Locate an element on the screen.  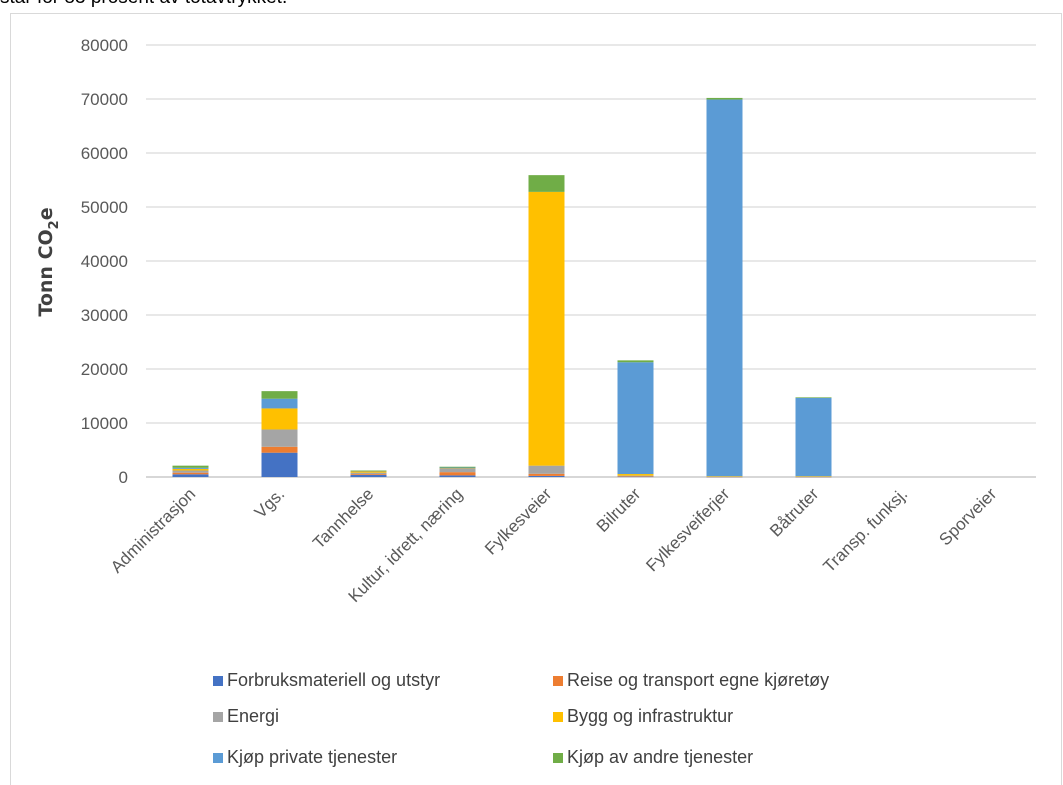
x-tick-label: Fylkesveiferjer is located at coordinates (687, 529).